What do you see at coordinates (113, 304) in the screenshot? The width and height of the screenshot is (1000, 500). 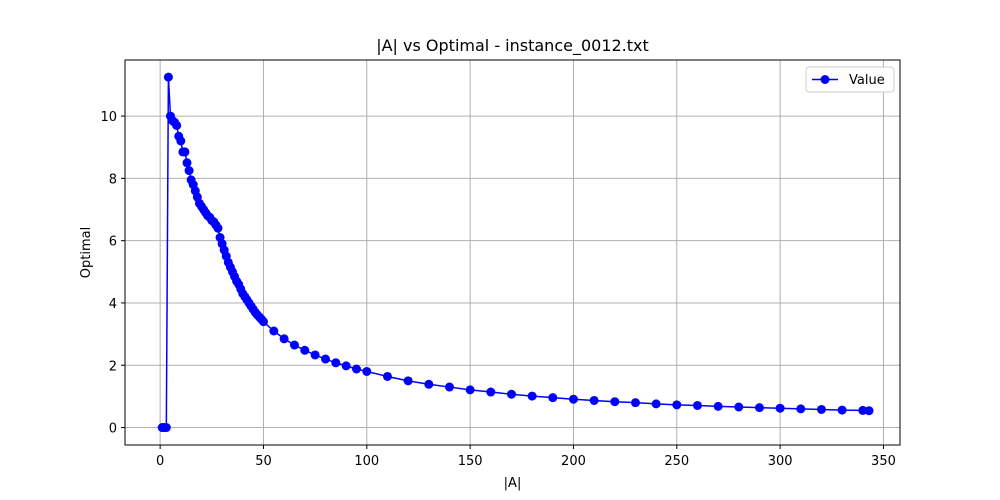 I see `y-tick-label: 4` at bounding box center [113, 304].